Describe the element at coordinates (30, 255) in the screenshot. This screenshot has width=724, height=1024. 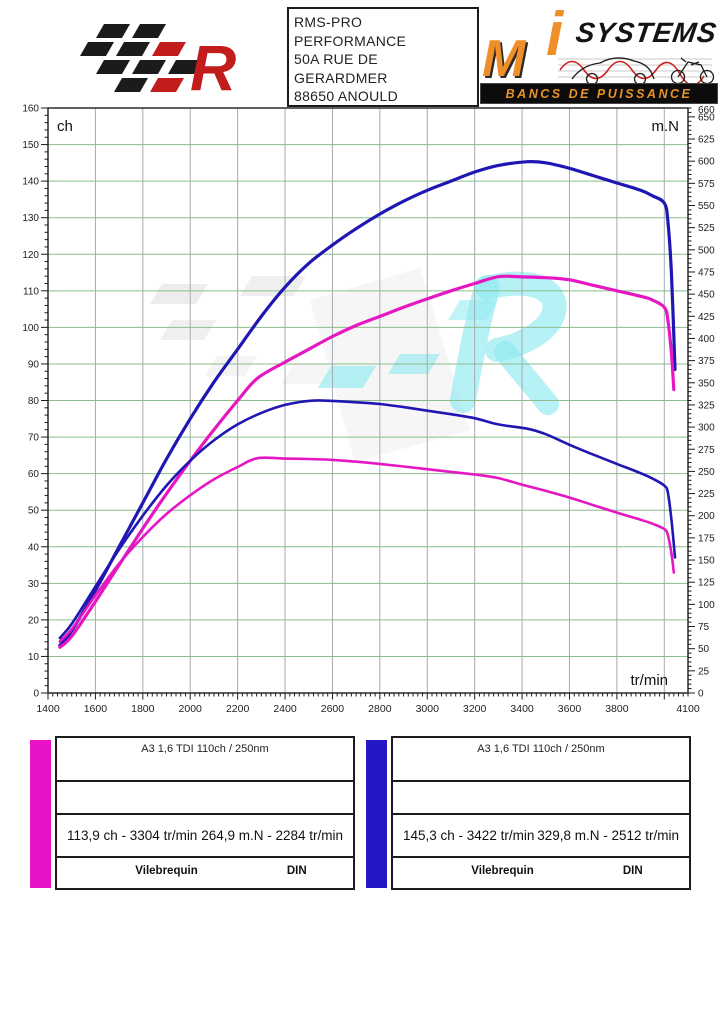
I see `svg-text: 120` at that location.